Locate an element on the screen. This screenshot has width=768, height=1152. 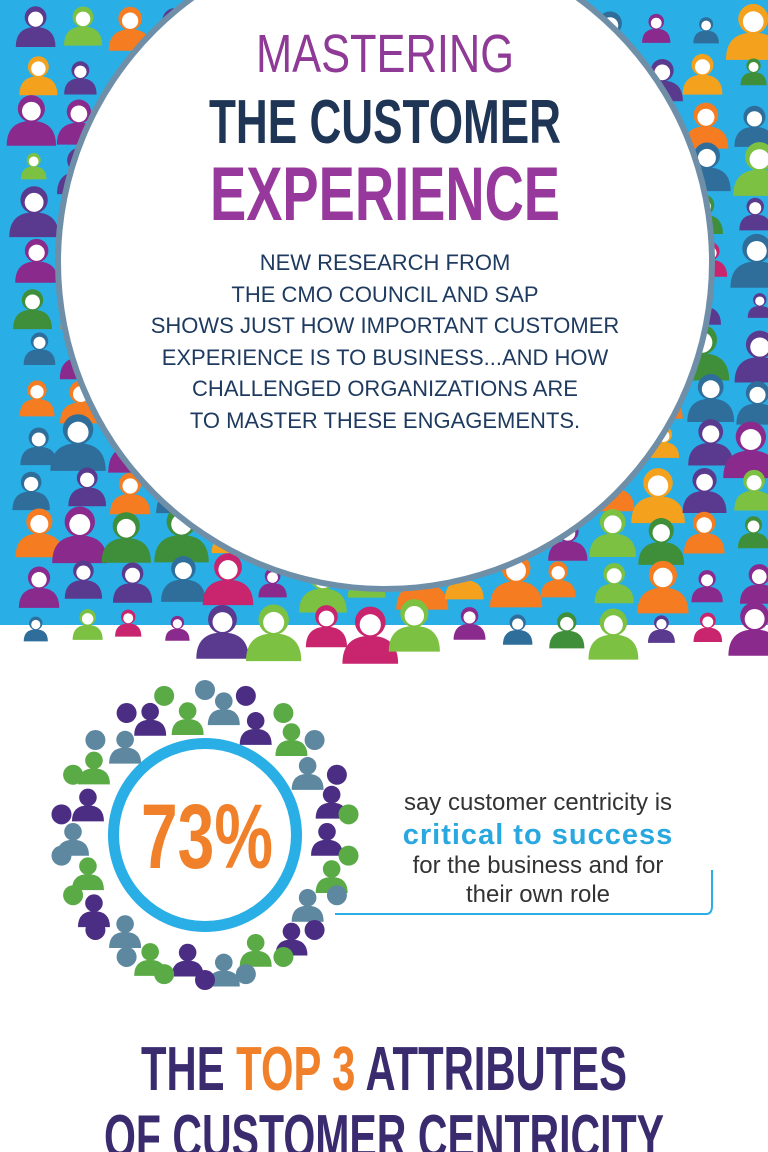
stat-line: their own role is located at coordinates (538, 894).